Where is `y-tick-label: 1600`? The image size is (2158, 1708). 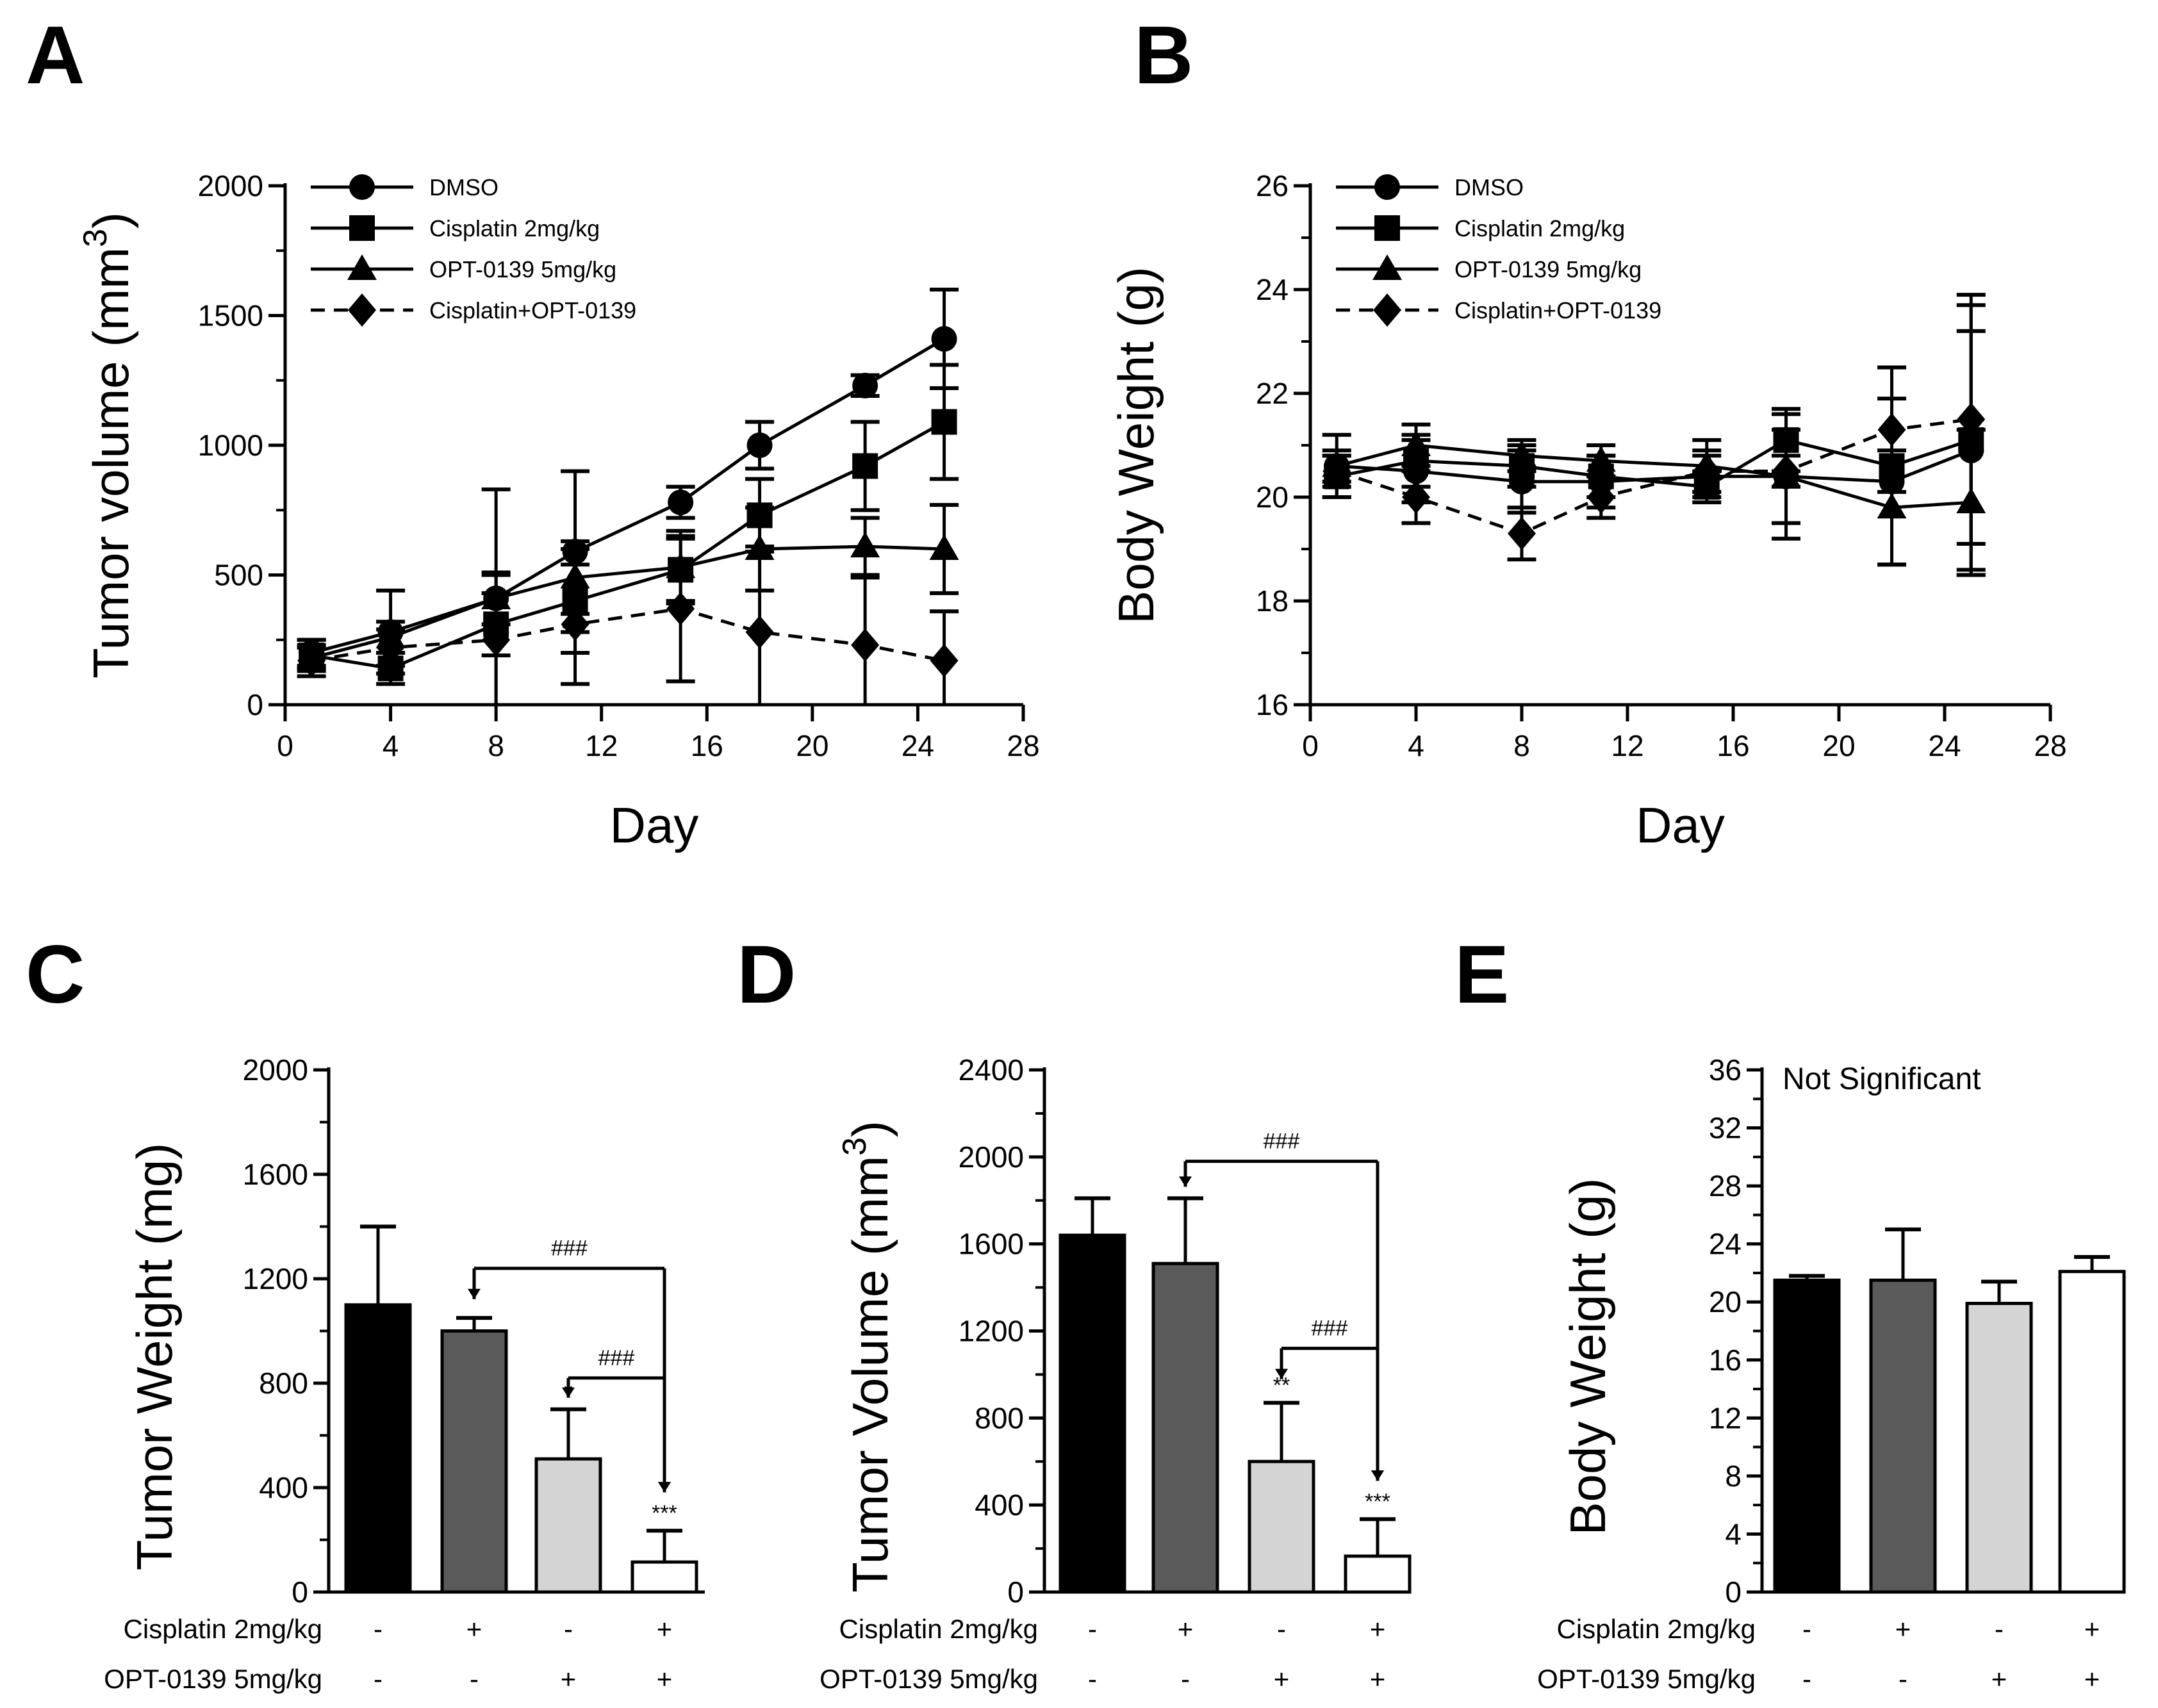
y-tick-label: 1600 is located at coordinates (275, 1175).